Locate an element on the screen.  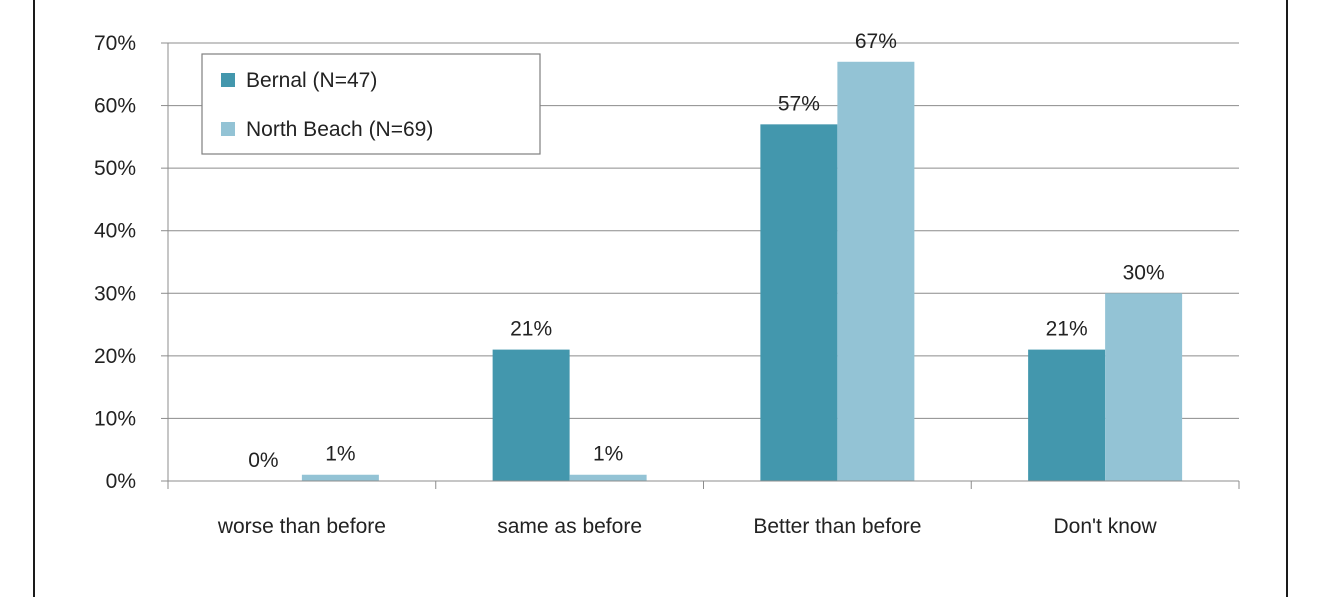
y-axis: 0% 10% 20% 30% 40% 50% 60% 70% is located at coordinates (131, 262).